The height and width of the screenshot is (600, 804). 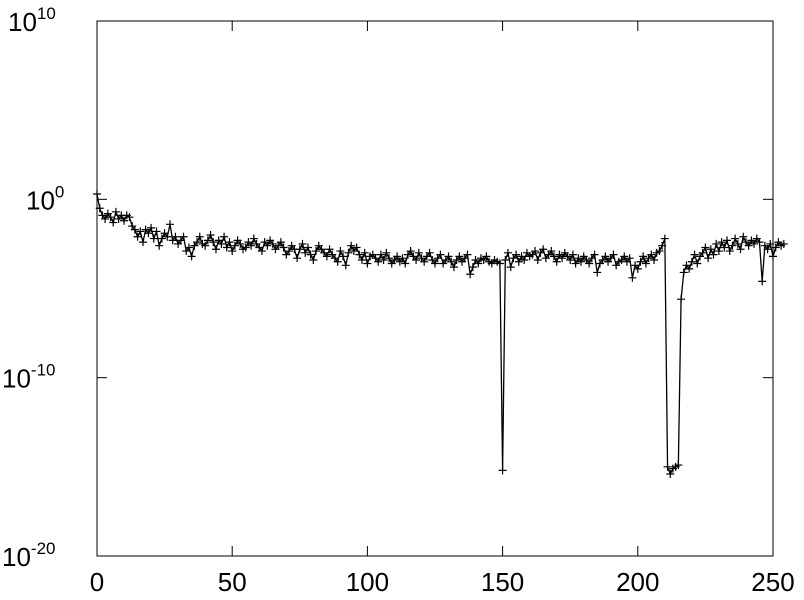 What do you see at coordinates (97, 582) in the screenshot?
I see `x-tick-label: 0` at bounding box center [97, 582].